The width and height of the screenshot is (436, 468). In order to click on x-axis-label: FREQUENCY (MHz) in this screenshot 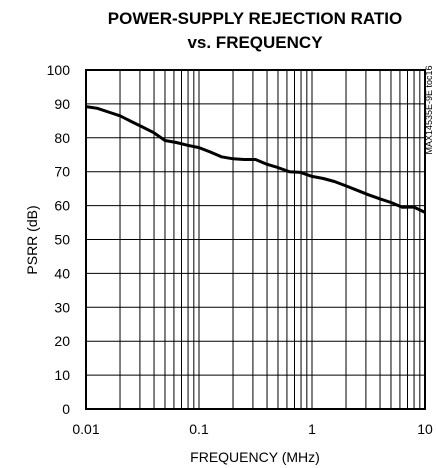, I will do `click(255, 457)`.